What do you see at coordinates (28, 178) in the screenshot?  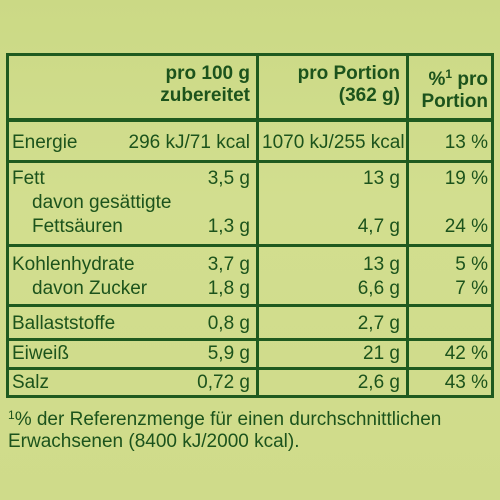 I see `row-fett-label: Fett` at bounding box center [28, 178].